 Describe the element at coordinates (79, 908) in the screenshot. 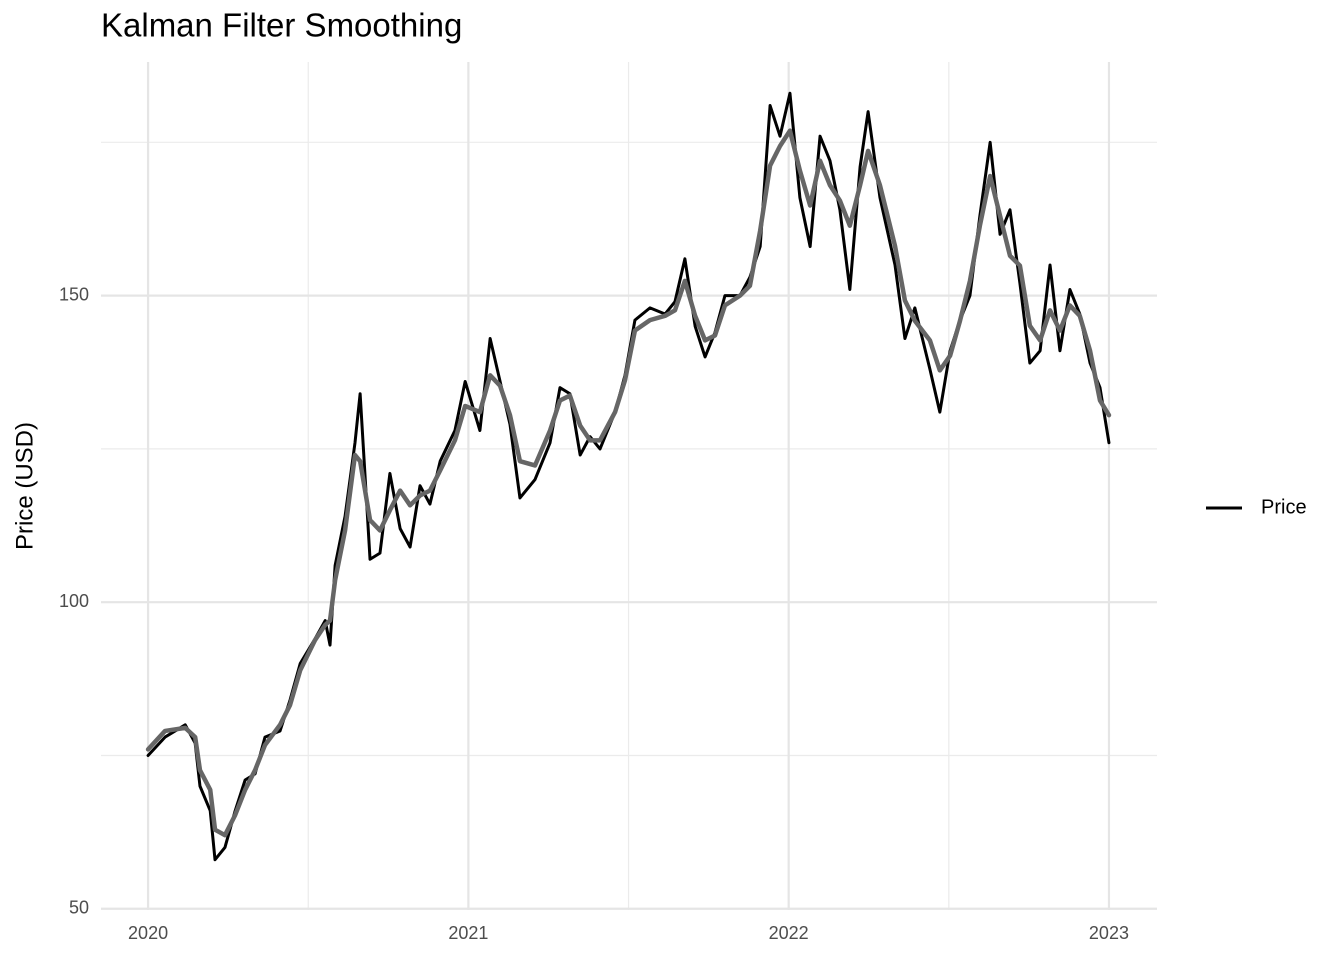

I see `y-tick-label: 50` at that location.